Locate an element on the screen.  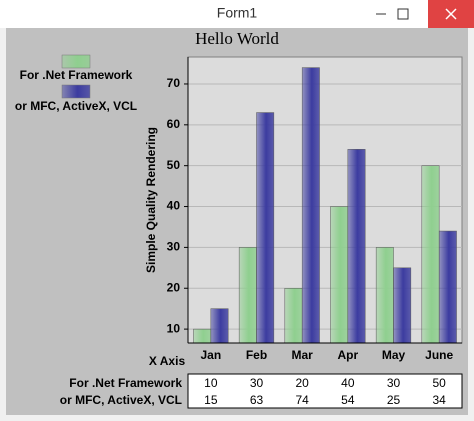
y-axis-label: Simple Quality Rendering is located at coordinates (151, 200).